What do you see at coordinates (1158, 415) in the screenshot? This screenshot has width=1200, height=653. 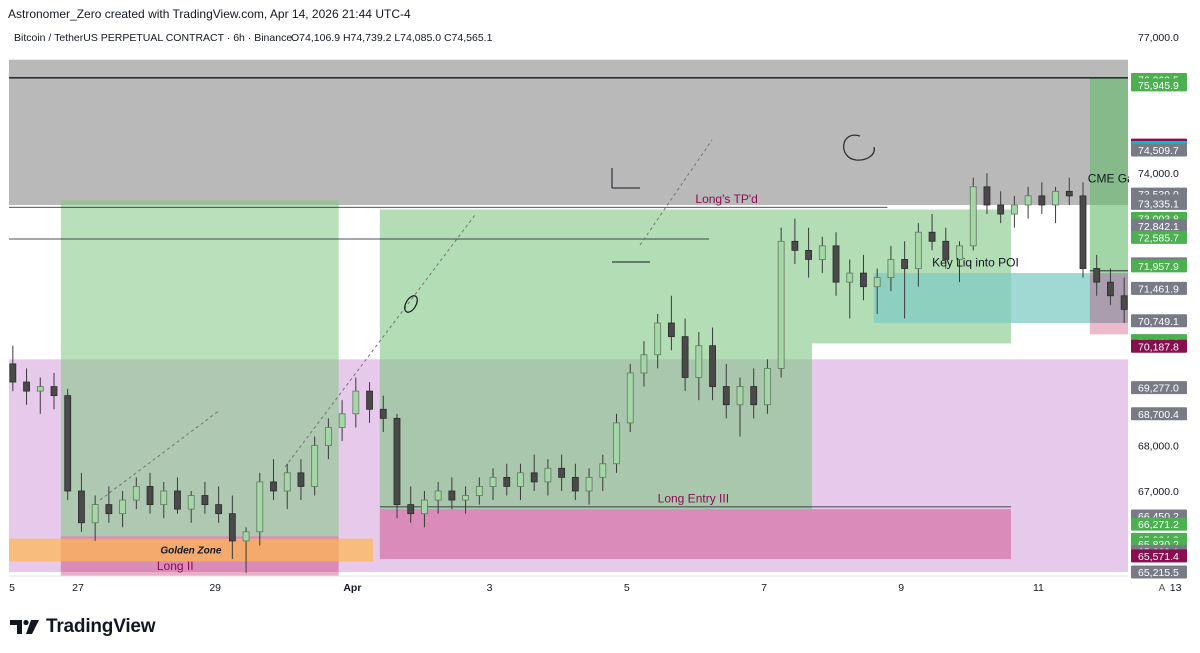 I see `price-tag-label-19: 68,700.4` at bounding box center [1158, 415].